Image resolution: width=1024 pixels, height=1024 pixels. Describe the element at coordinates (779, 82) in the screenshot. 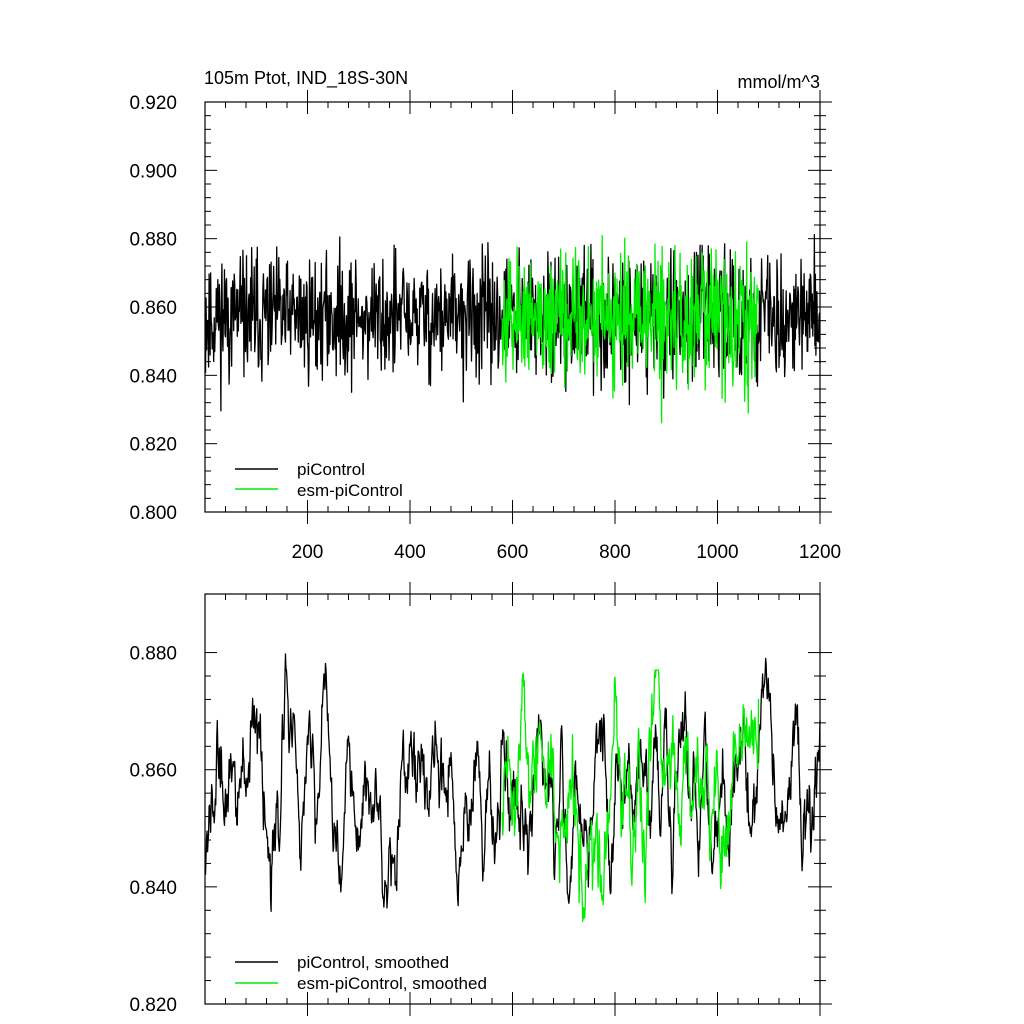

I see `units-label: mmol/m^3` at that location.